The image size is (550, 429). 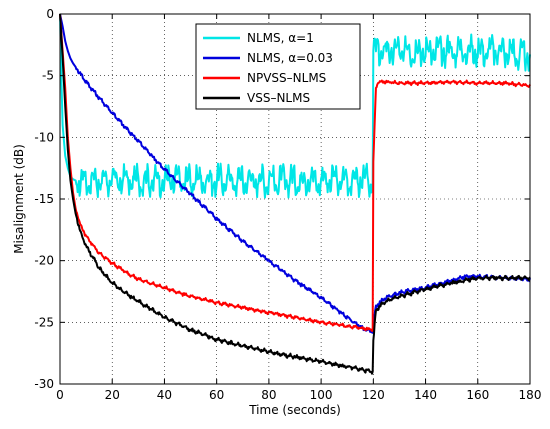 I want to click on y-tick-label: -15, so click(x=44, y=199).